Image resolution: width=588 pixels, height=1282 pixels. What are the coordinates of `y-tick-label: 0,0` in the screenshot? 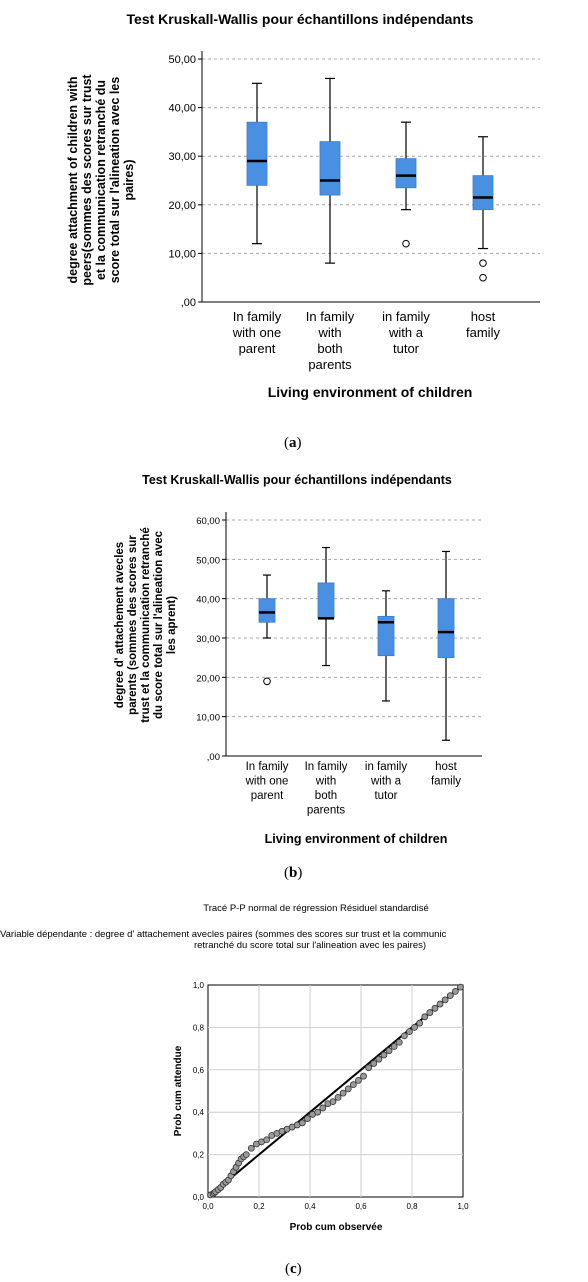 It's located at (199, 1197).